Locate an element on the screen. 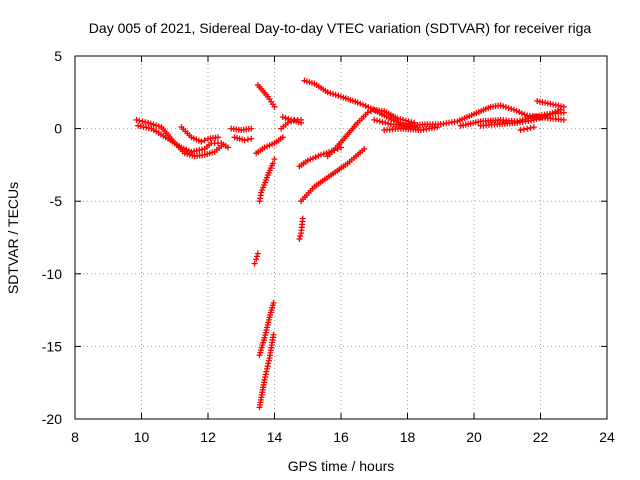 The image size is (640, 480). y-axis-label: SDTVAR / TECUs is located at coordinates (13, 238).